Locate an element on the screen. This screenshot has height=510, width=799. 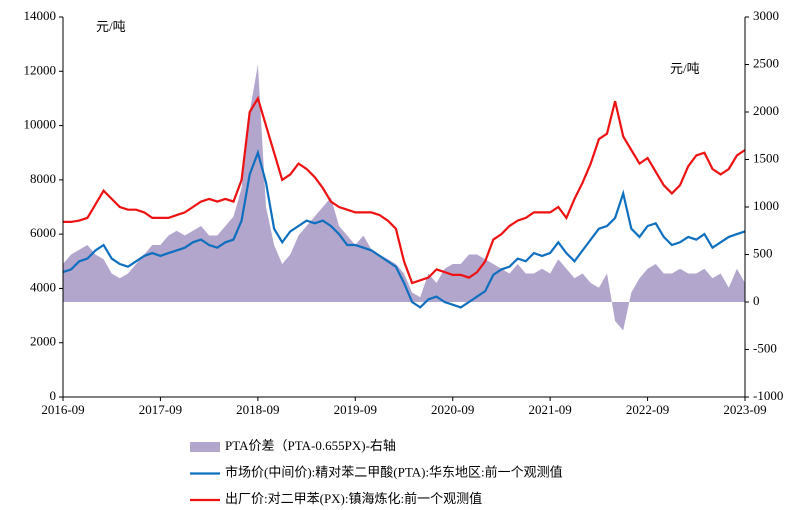
y2-tick-label: -500 is located at coordinates (765, 347).